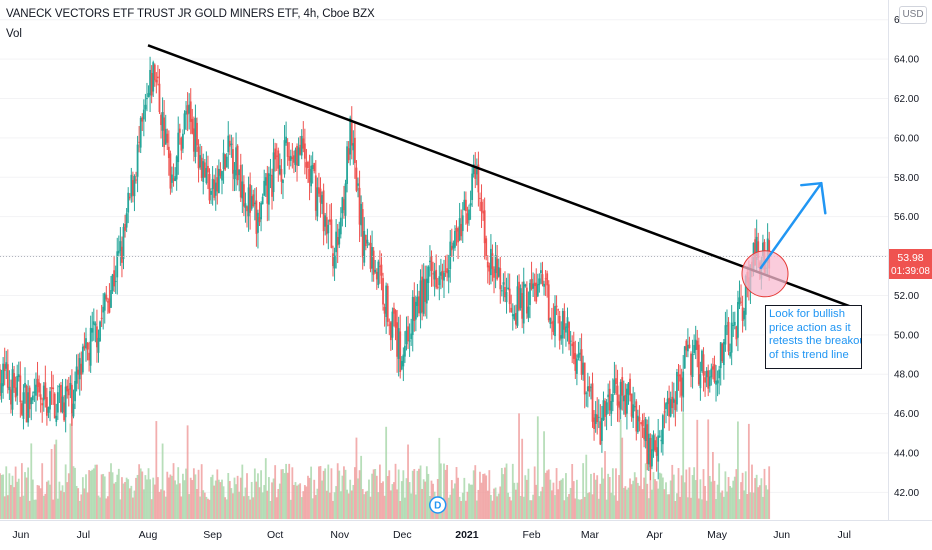  I want to click on bullish-arrow, so click(793, 225).